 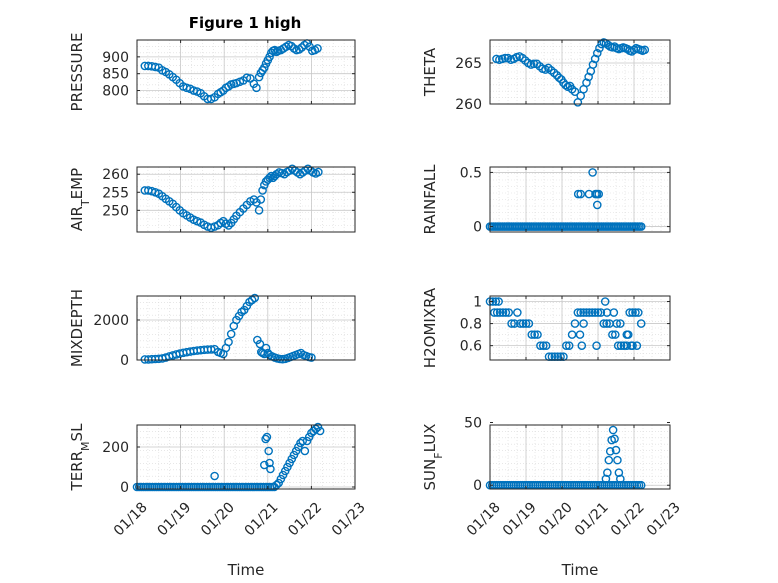 What do you see at coordinates (80, 199) in the screenshot?
I see `y-axis-label: AIRTEMP` at bounding box center [80, 199].